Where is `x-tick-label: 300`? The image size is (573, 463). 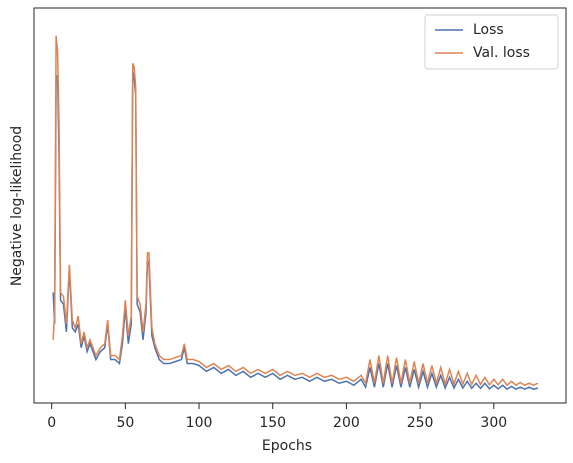 x-tick-label: 300 is located at coordinates (493, 423).